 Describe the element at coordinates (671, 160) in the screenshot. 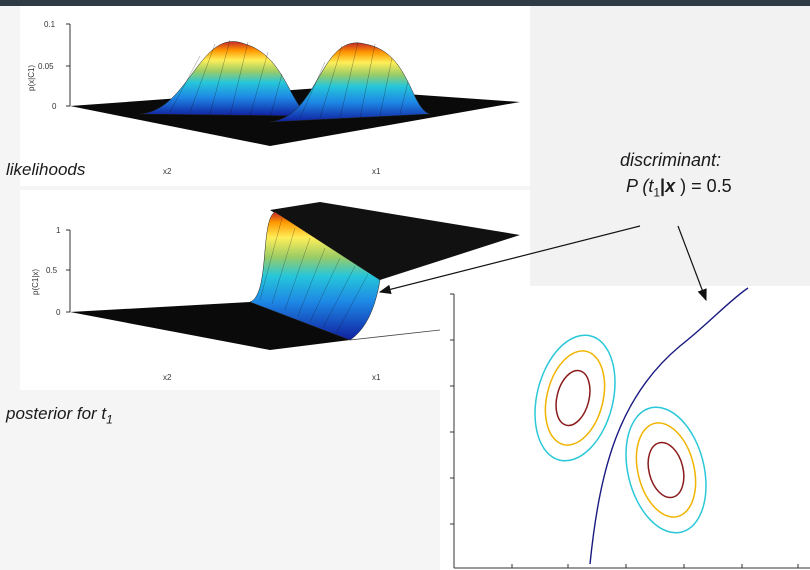

I see `discriminant-title: discriminant:` at that location.